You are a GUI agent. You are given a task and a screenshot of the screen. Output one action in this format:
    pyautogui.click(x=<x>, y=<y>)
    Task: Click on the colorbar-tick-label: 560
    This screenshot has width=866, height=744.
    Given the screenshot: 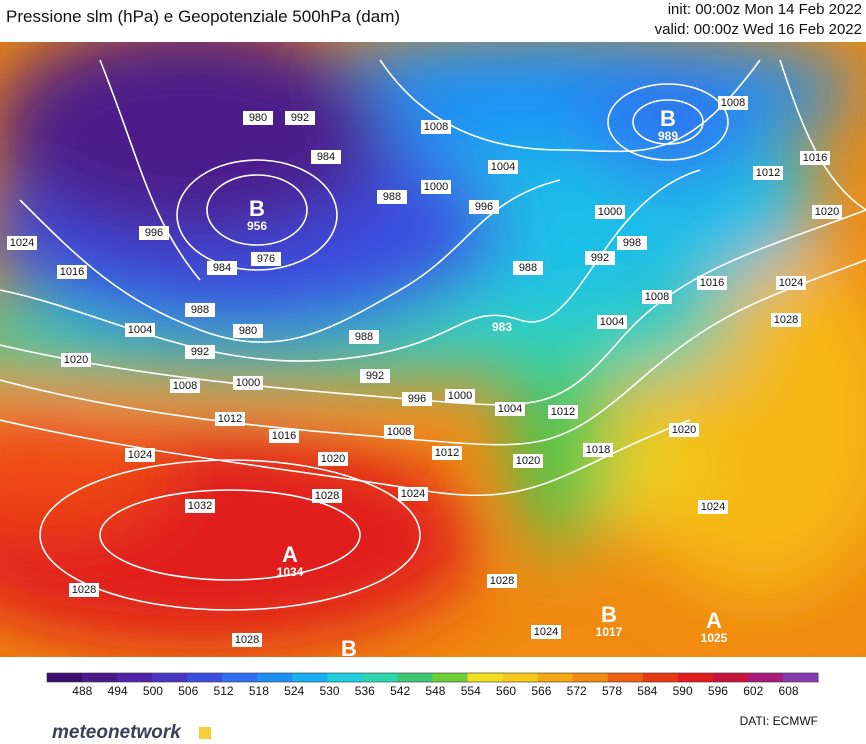 What is the action you would take?
    pyautogui.click(x=506, y=691)
    